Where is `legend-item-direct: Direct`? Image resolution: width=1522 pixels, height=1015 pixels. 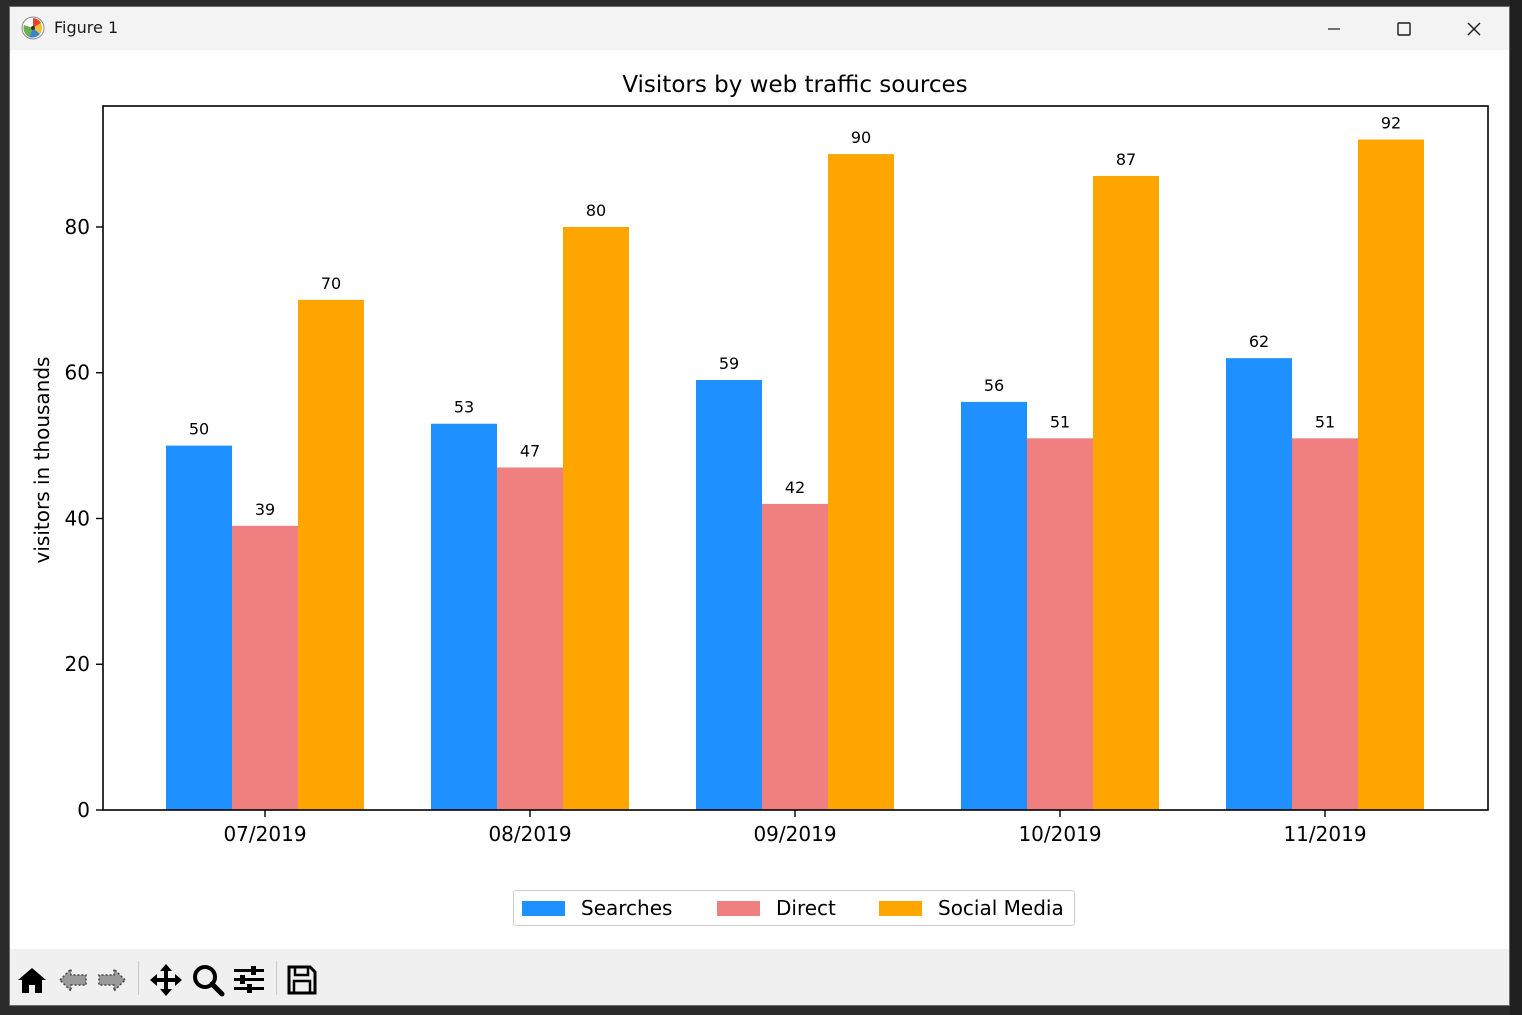 legend-item-direct: Direct is located at coordinates (776, 908).